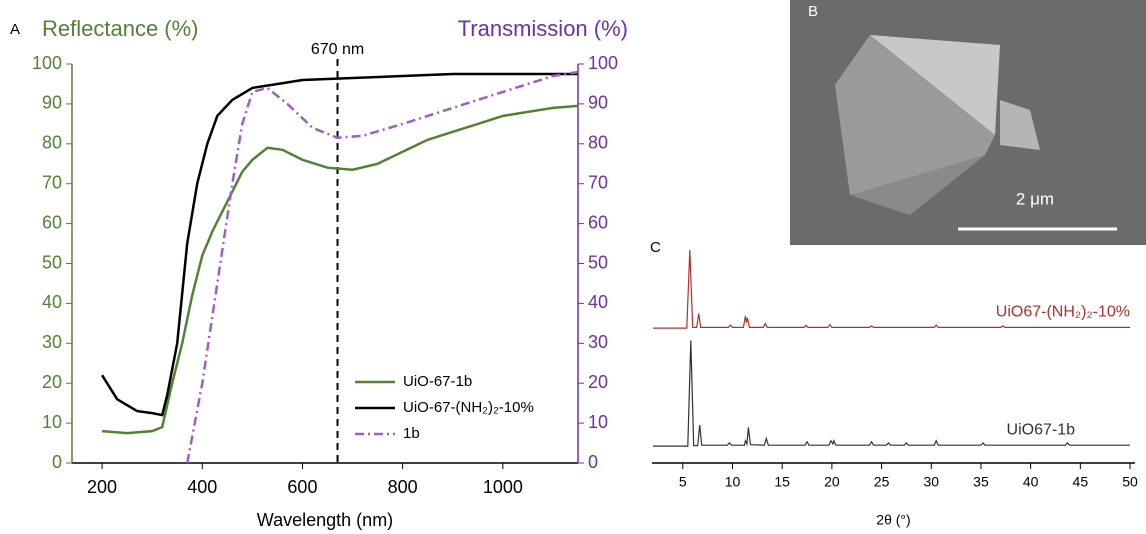 Image resolution: width=1146 pixels, height=534 pixels. What do you see at coordinates (683, 482) in the screenshot?
I see `x-tick-label: 5` at bounding box center [683, 482].